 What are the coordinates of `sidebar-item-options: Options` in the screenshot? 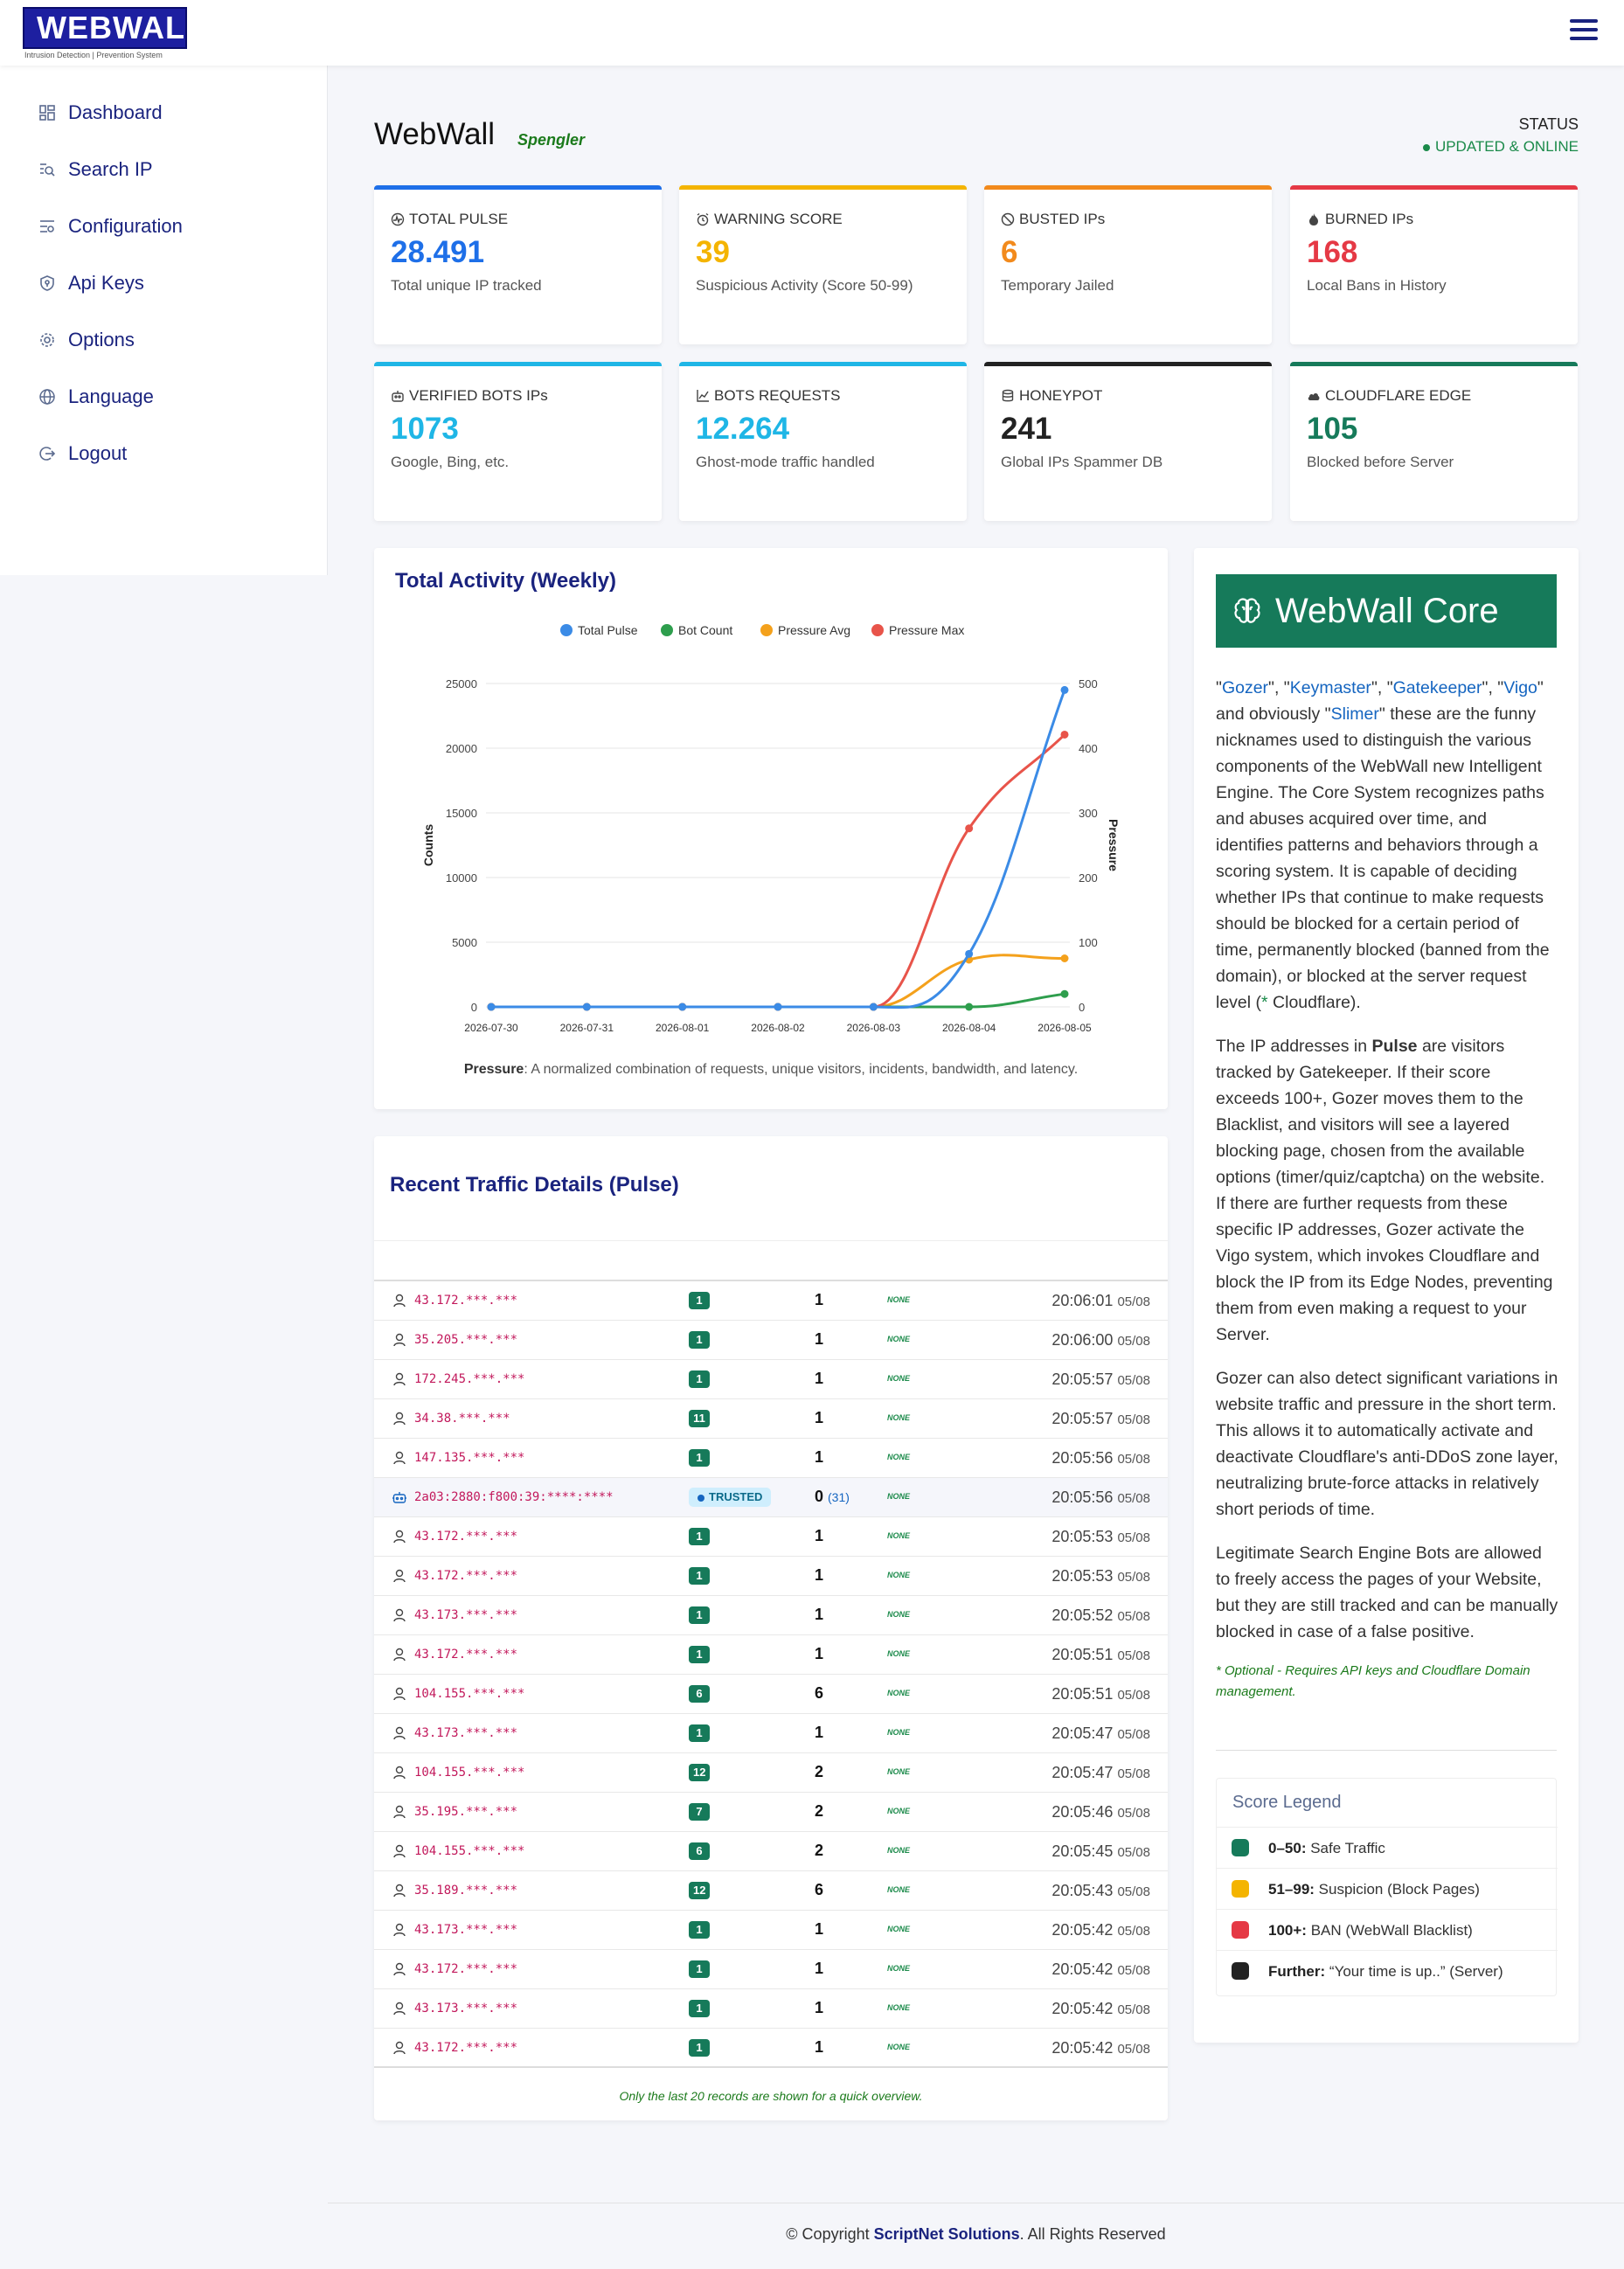 It's located at (86, 340).